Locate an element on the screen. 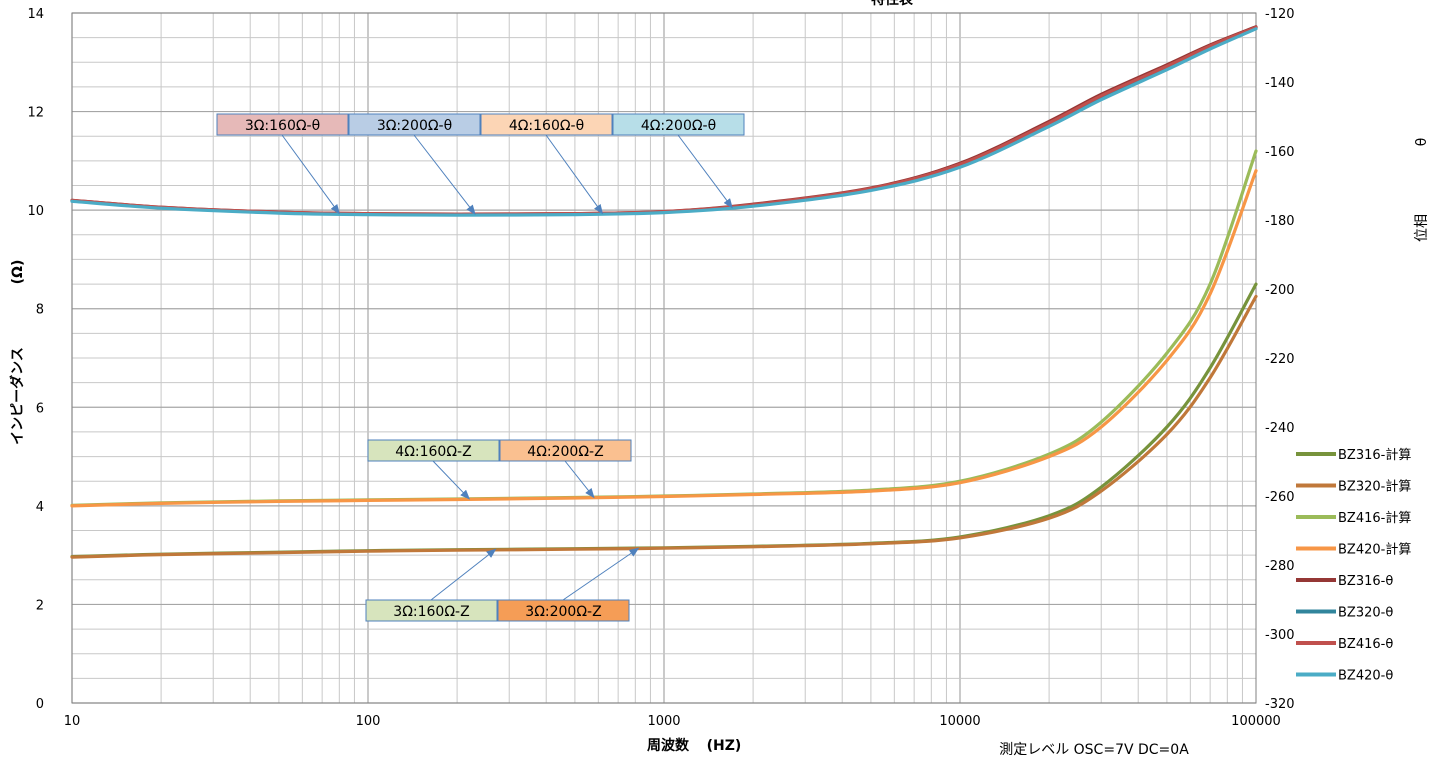 Image resolution: width=1450 pixels, height=763 pixels. callout-label: 4Ω:160Ω-Z is located at coordinates (433, 452).